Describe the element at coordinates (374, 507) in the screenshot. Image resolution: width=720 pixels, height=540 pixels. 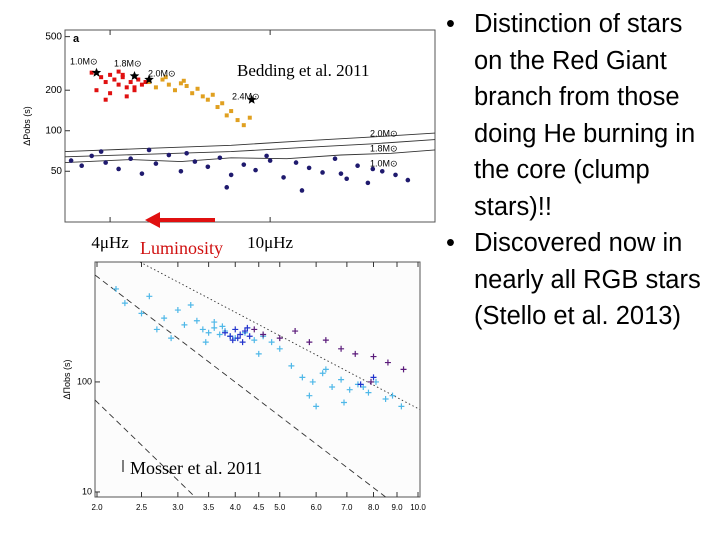
I see `x-tick-label: 8.0` at that location.